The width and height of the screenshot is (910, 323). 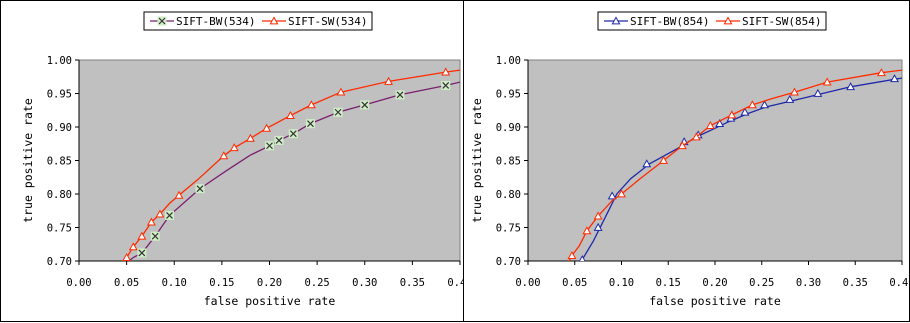 I want to click on x-axis-label: false positive rate, so click(x=715, y=301).